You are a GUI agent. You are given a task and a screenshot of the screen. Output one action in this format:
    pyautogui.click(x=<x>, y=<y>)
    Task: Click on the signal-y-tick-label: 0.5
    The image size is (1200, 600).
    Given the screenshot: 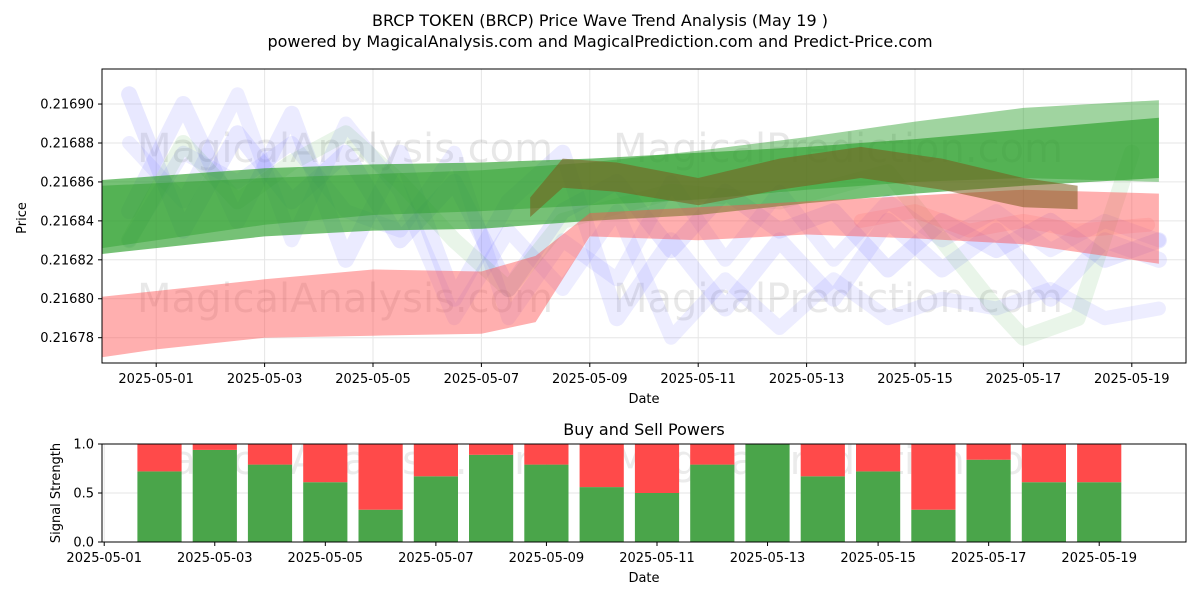 What is the action you would take?
    pyautogui.click(x=83, y=494)
    